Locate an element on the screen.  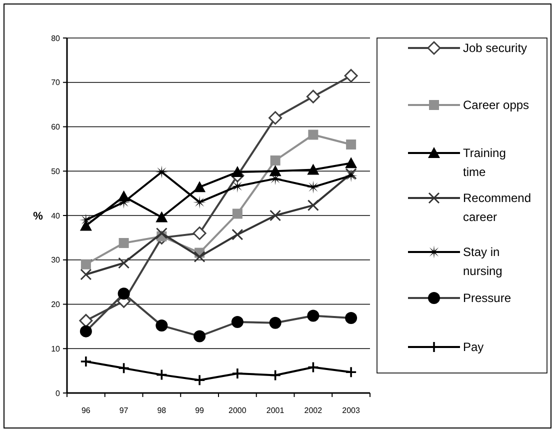
x-tick-label: 2003 is located at coordinates (351, 410).